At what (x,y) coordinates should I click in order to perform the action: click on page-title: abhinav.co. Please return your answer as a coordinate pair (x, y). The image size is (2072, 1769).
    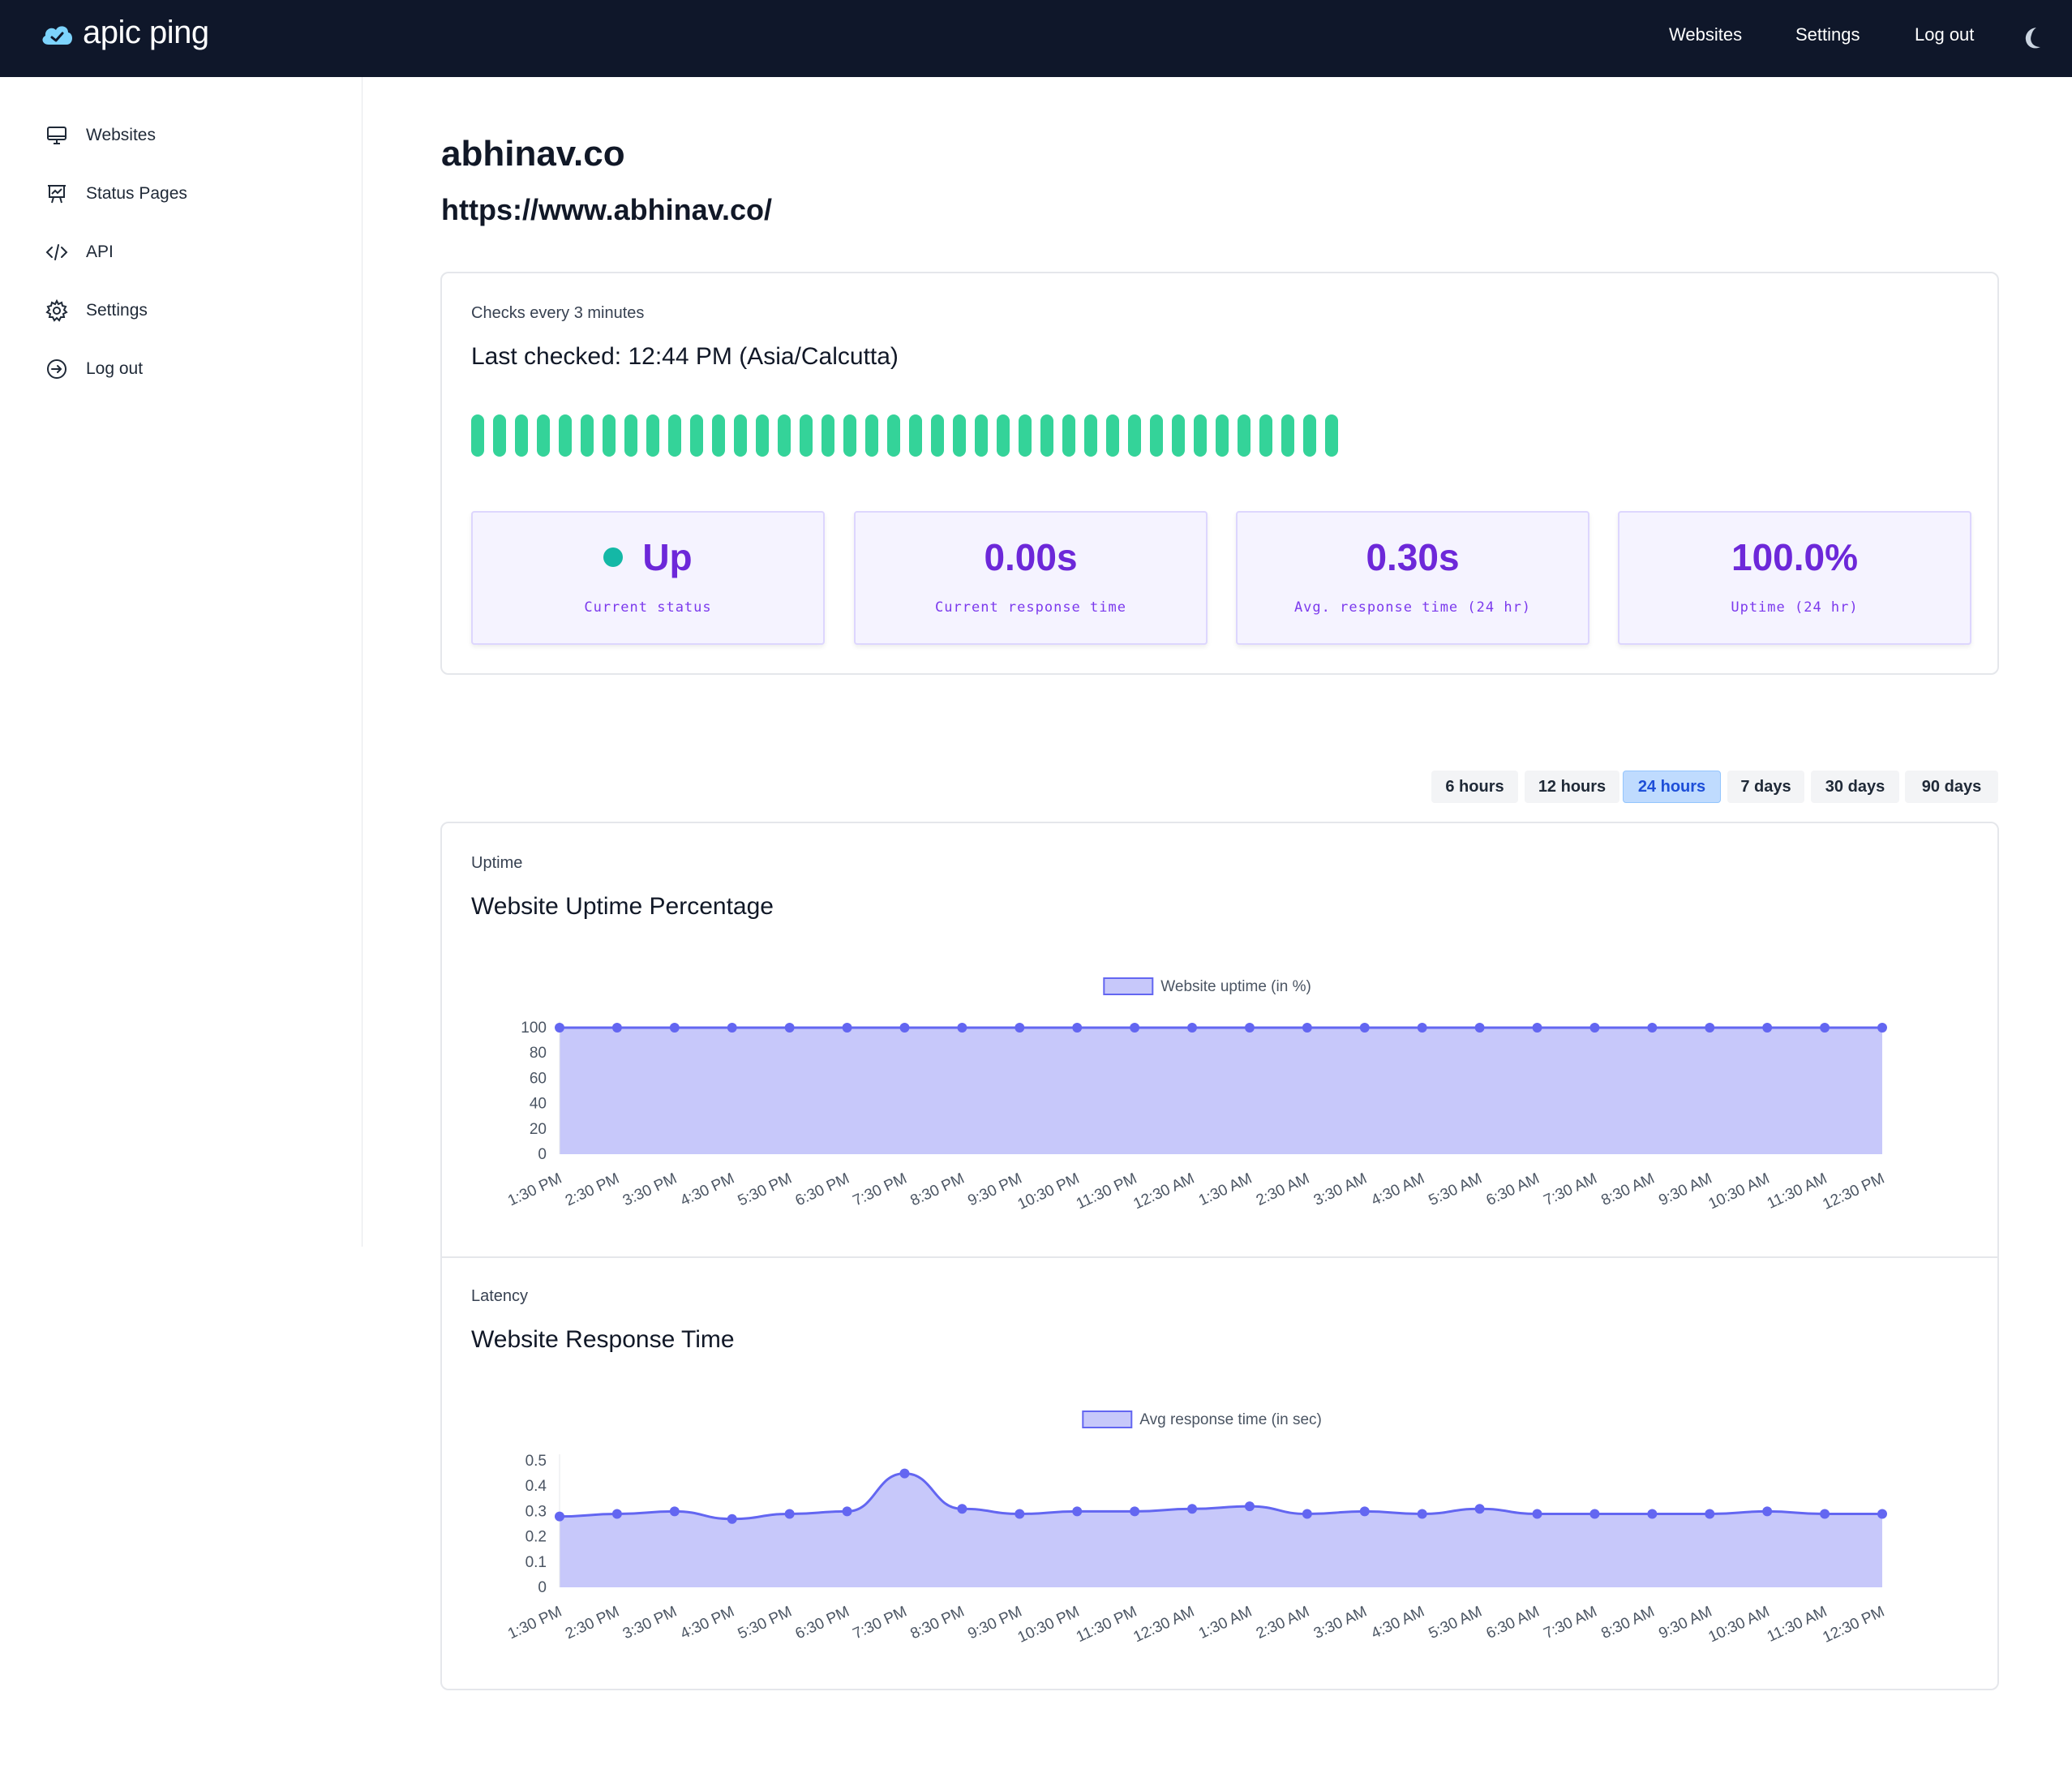
    Looking at the image, I should click on (533, 154).